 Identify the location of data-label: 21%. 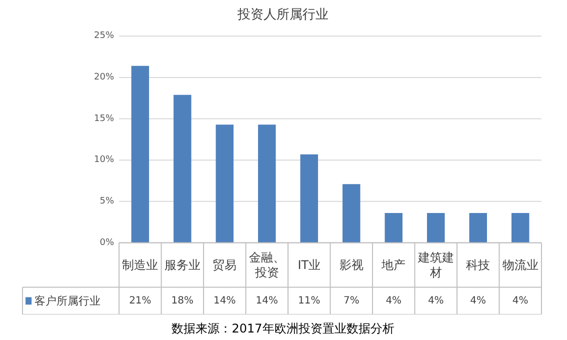
(140, 300).